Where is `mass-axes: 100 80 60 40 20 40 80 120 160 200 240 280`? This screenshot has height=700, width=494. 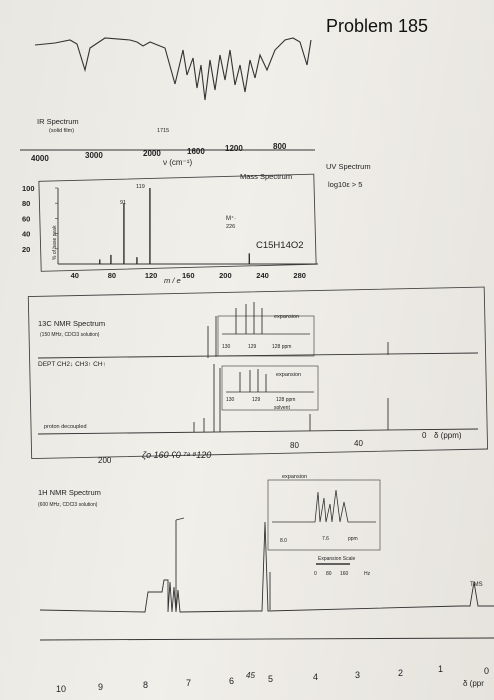 mass-axes: 100 80 60 40 20 40 80 120 160 200 240 280 is located at coordinates (170, 232).